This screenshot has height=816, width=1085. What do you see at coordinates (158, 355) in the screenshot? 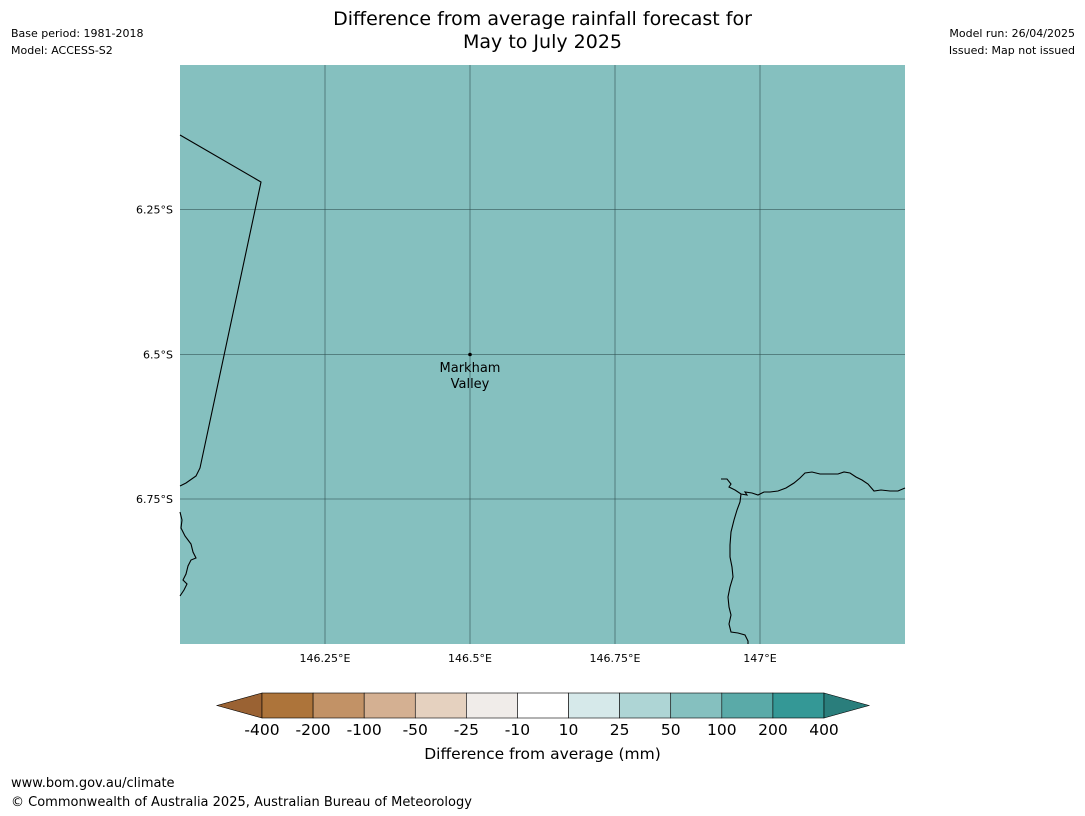
I see `lat-label: 6.5°S` at bounding box center [158, 355].